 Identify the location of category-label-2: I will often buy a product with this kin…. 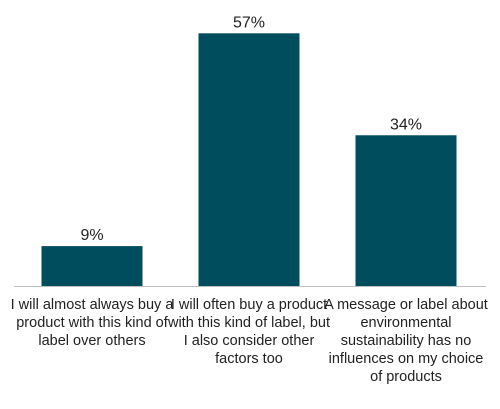
(248, 332).